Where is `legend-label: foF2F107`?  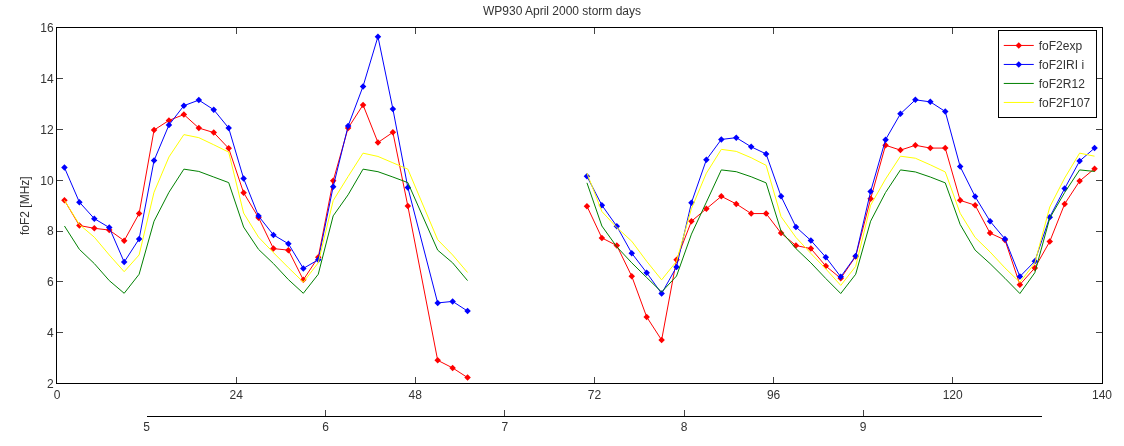
legend-label: foF2F107 is located at coordinates (1064, 103).